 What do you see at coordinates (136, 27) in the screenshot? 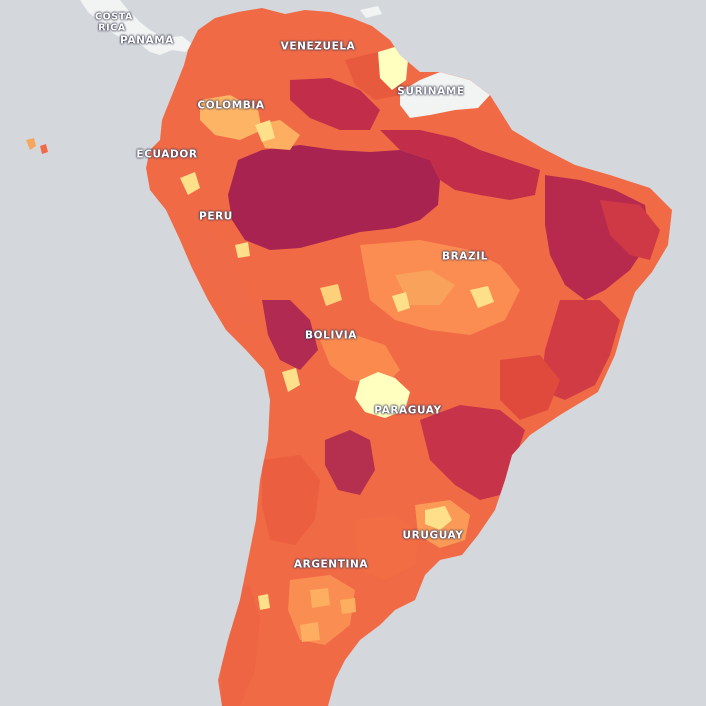
I see `central-america-land` at bounding box center [136, 27].